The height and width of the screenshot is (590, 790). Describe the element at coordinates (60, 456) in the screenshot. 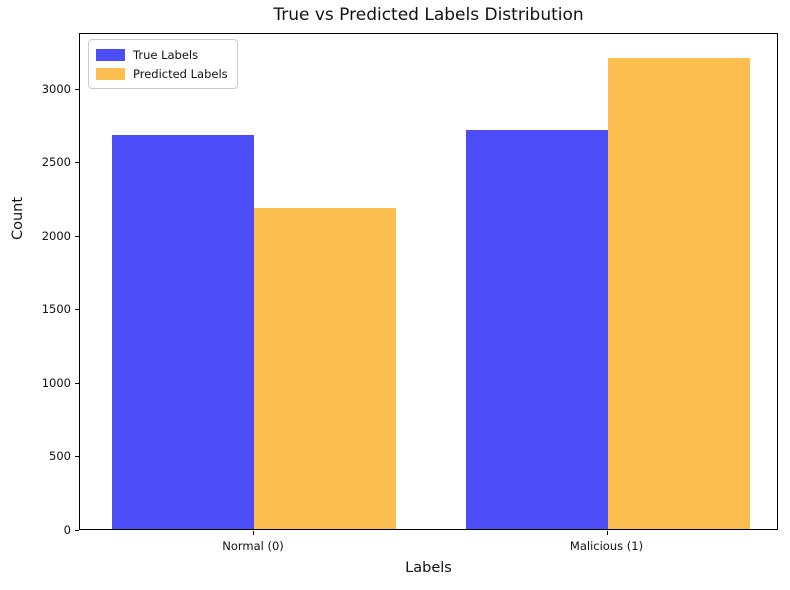

I see `y-axis-tick-label: 500` at that location.